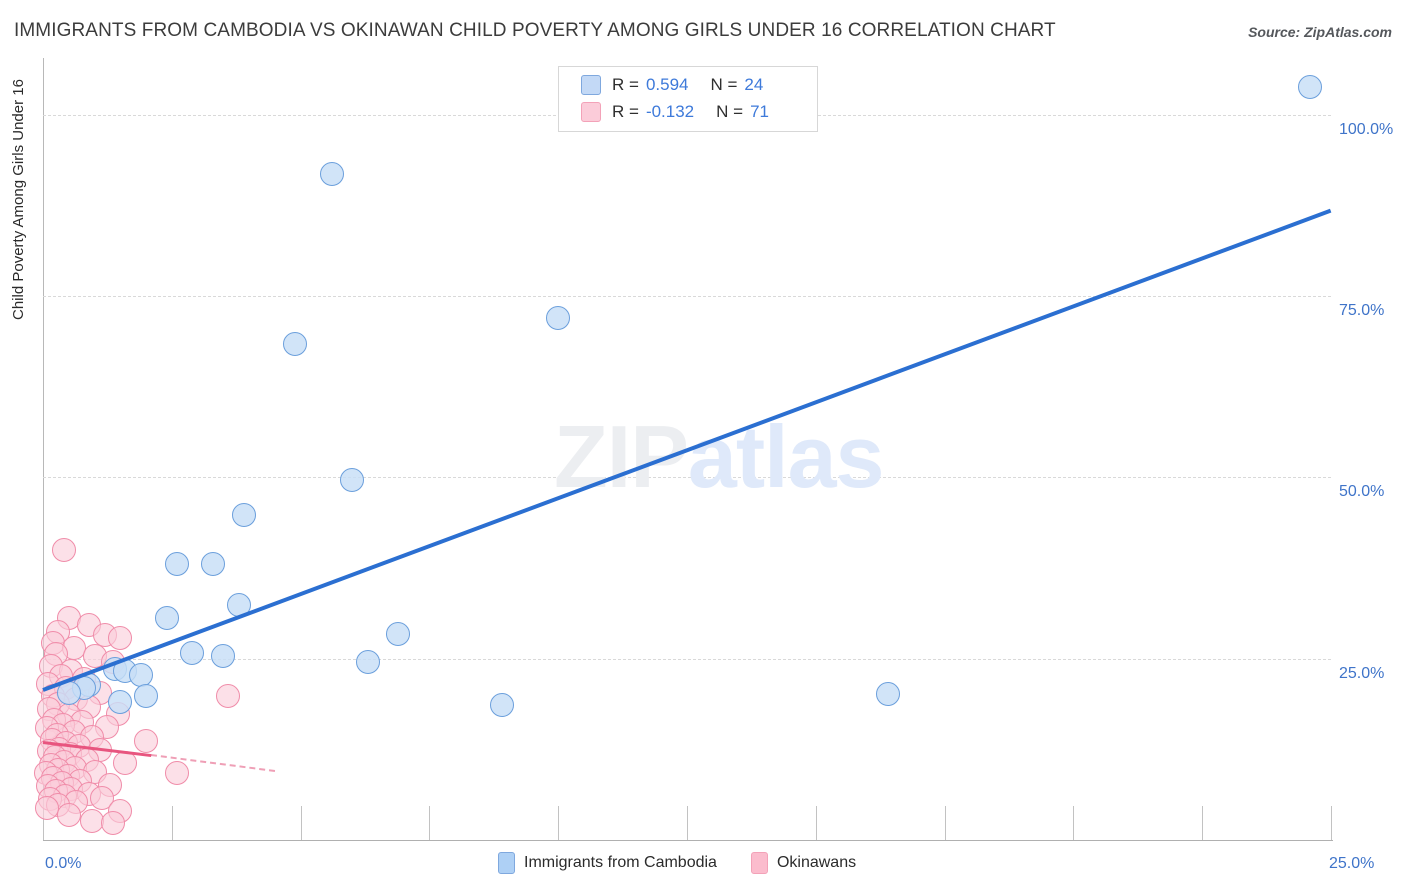  I want to click on x-axis-line, so click(688, 840).